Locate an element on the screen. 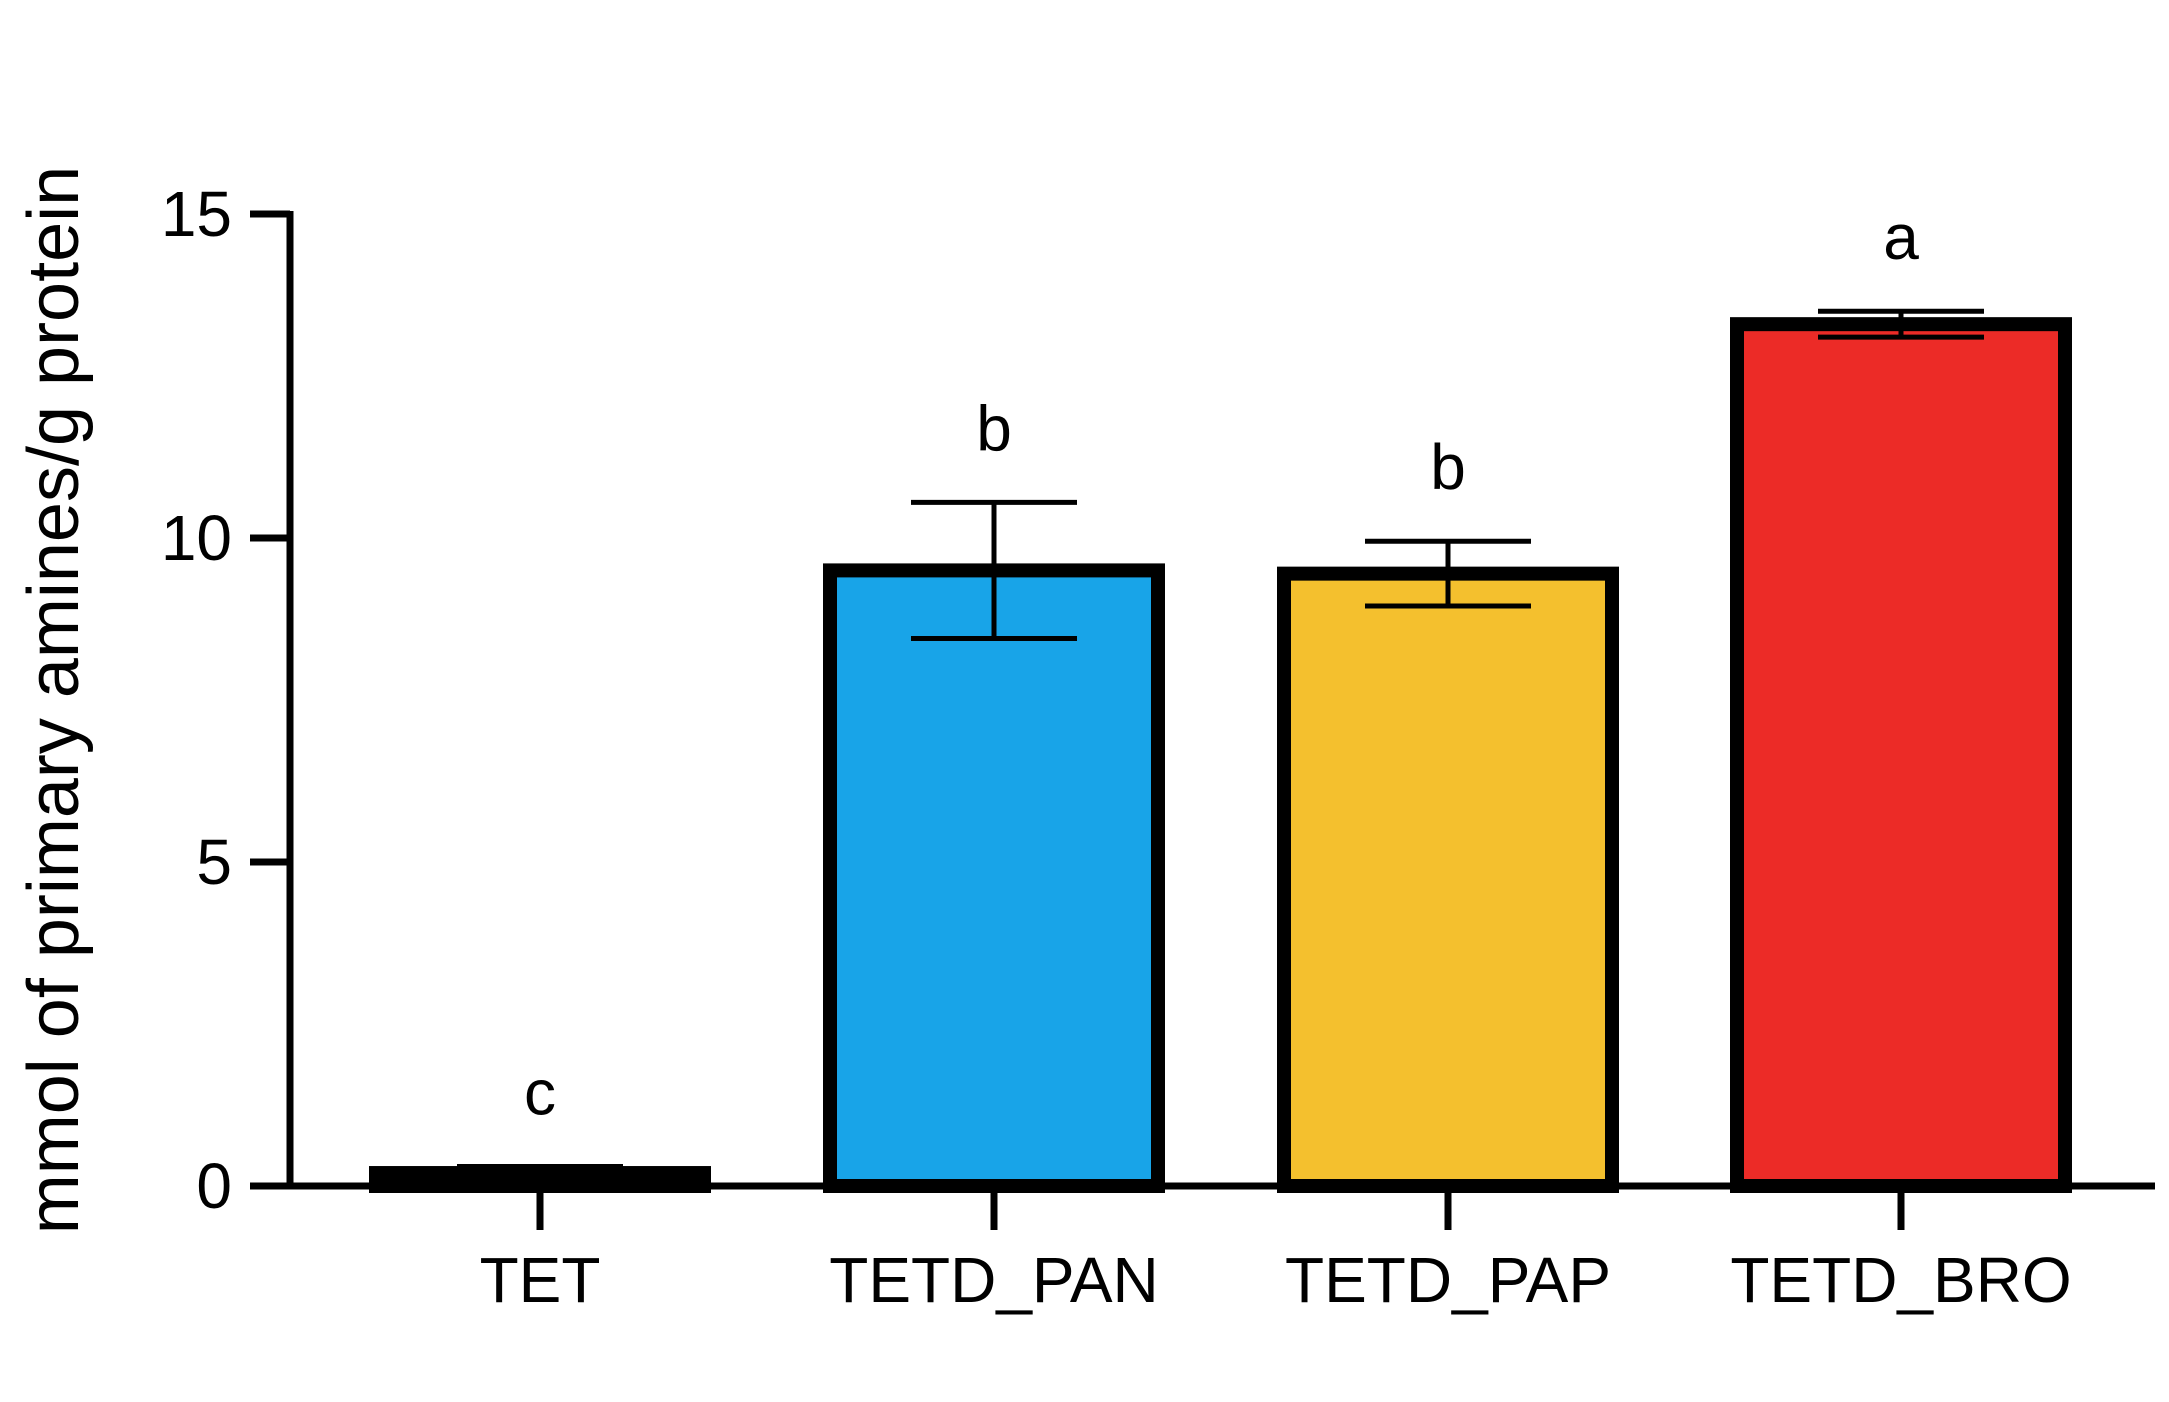 Image resolution: width=2169 pixels, height=1402 pixels. y-ticks: 0 5 10 15 is located at coordinates (225, 700).